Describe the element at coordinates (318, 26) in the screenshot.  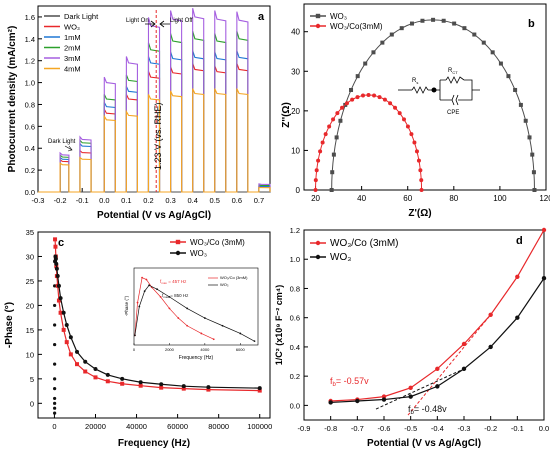
I see `legend-marker` at that location.